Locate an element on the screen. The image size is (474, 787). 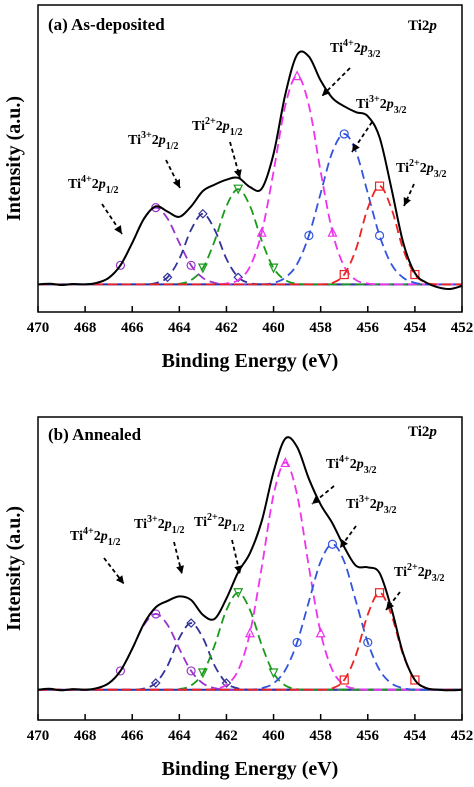
x-tick-label: 470 is located at coordinates (38, 736).